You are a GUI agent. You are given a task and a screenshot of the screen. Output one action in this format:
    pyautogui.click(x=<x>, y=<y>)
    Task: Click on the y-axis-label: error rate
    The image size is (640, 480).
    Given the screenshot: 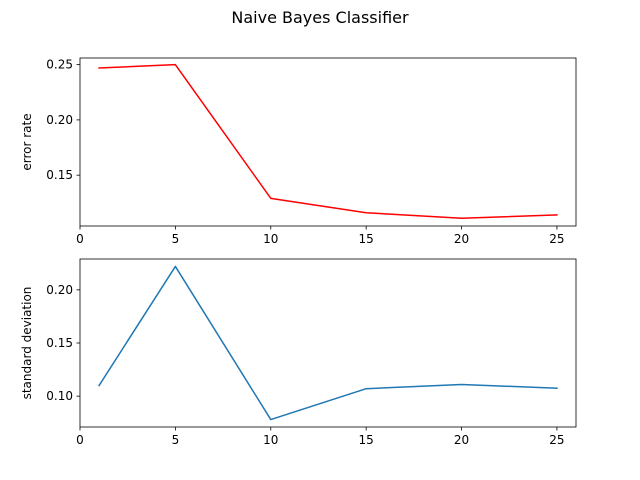 What is the action you would take?
    pyautogui.click(x=27, y=141)
    